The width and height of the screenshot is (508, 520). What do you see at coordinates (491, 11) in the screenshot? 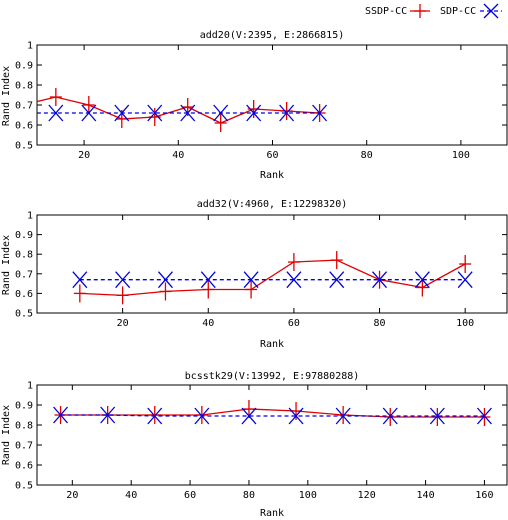
I see `legend-marker-sdp-cc-b` at bounding box center [491, 11].